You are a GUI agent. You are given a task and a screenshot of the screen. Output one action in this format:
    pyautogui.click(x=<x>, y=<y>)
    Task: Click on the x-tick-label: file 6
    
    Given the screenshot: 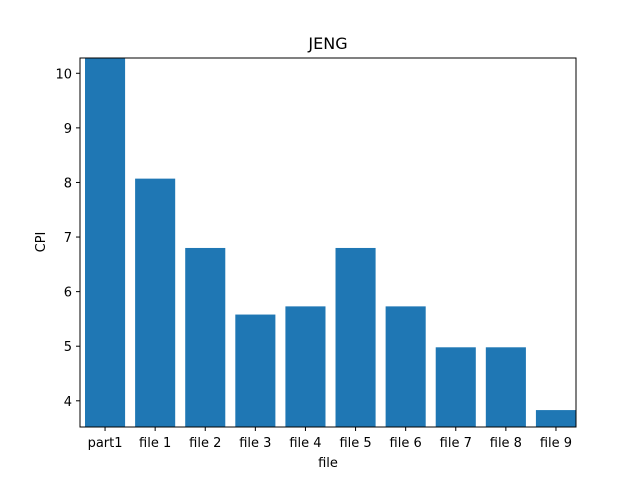 What is the action you would take?
    pyautogui.click(x=406, y=443)
    